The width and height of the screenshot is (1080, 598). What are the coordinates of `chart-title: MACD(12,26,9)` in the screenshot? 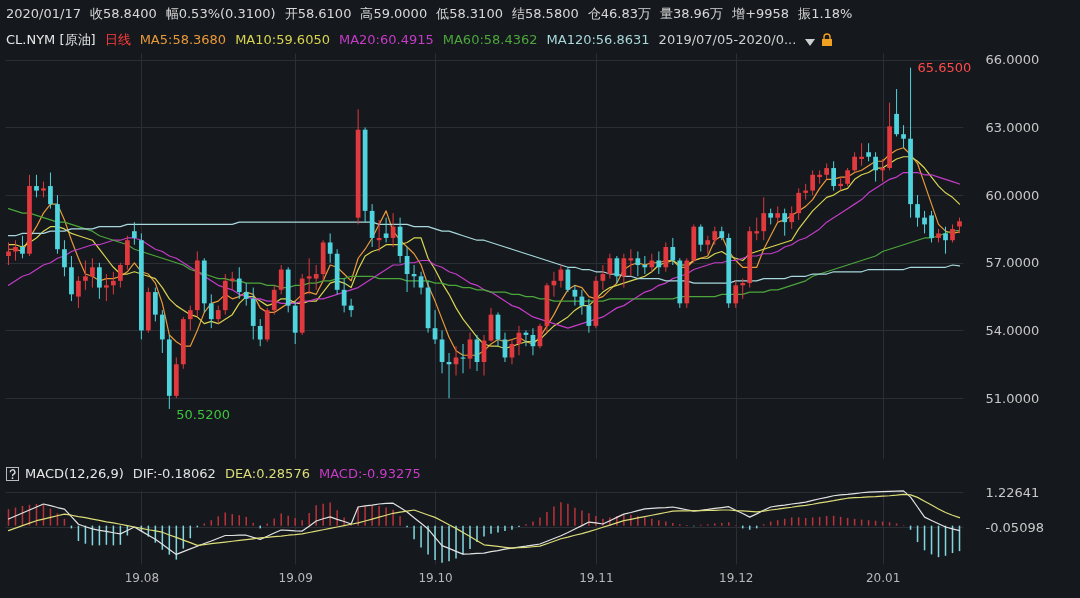 It's located at (74, 473).